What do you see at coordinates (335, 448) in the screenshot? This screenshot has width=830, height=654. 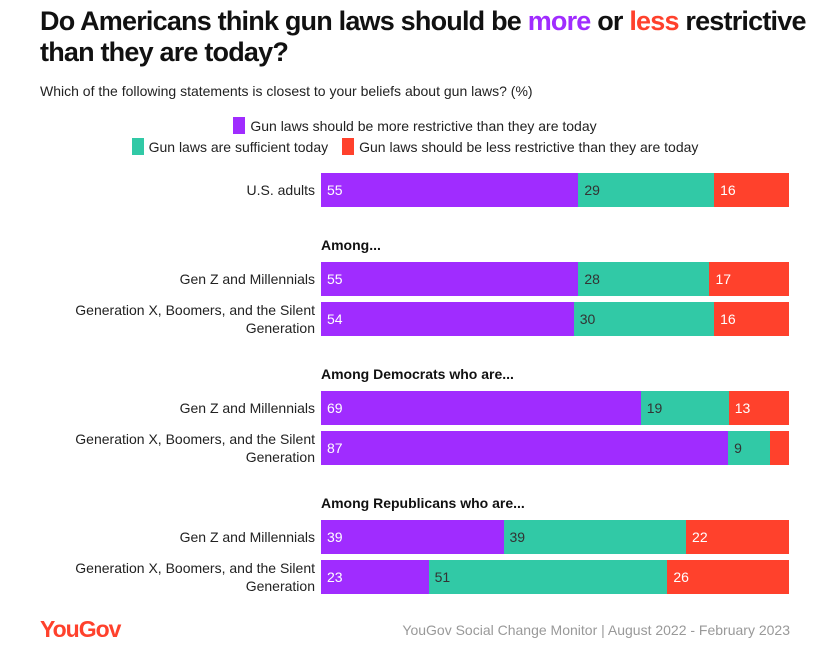 I see `data-label: 87` at bounding box center [335, 448].